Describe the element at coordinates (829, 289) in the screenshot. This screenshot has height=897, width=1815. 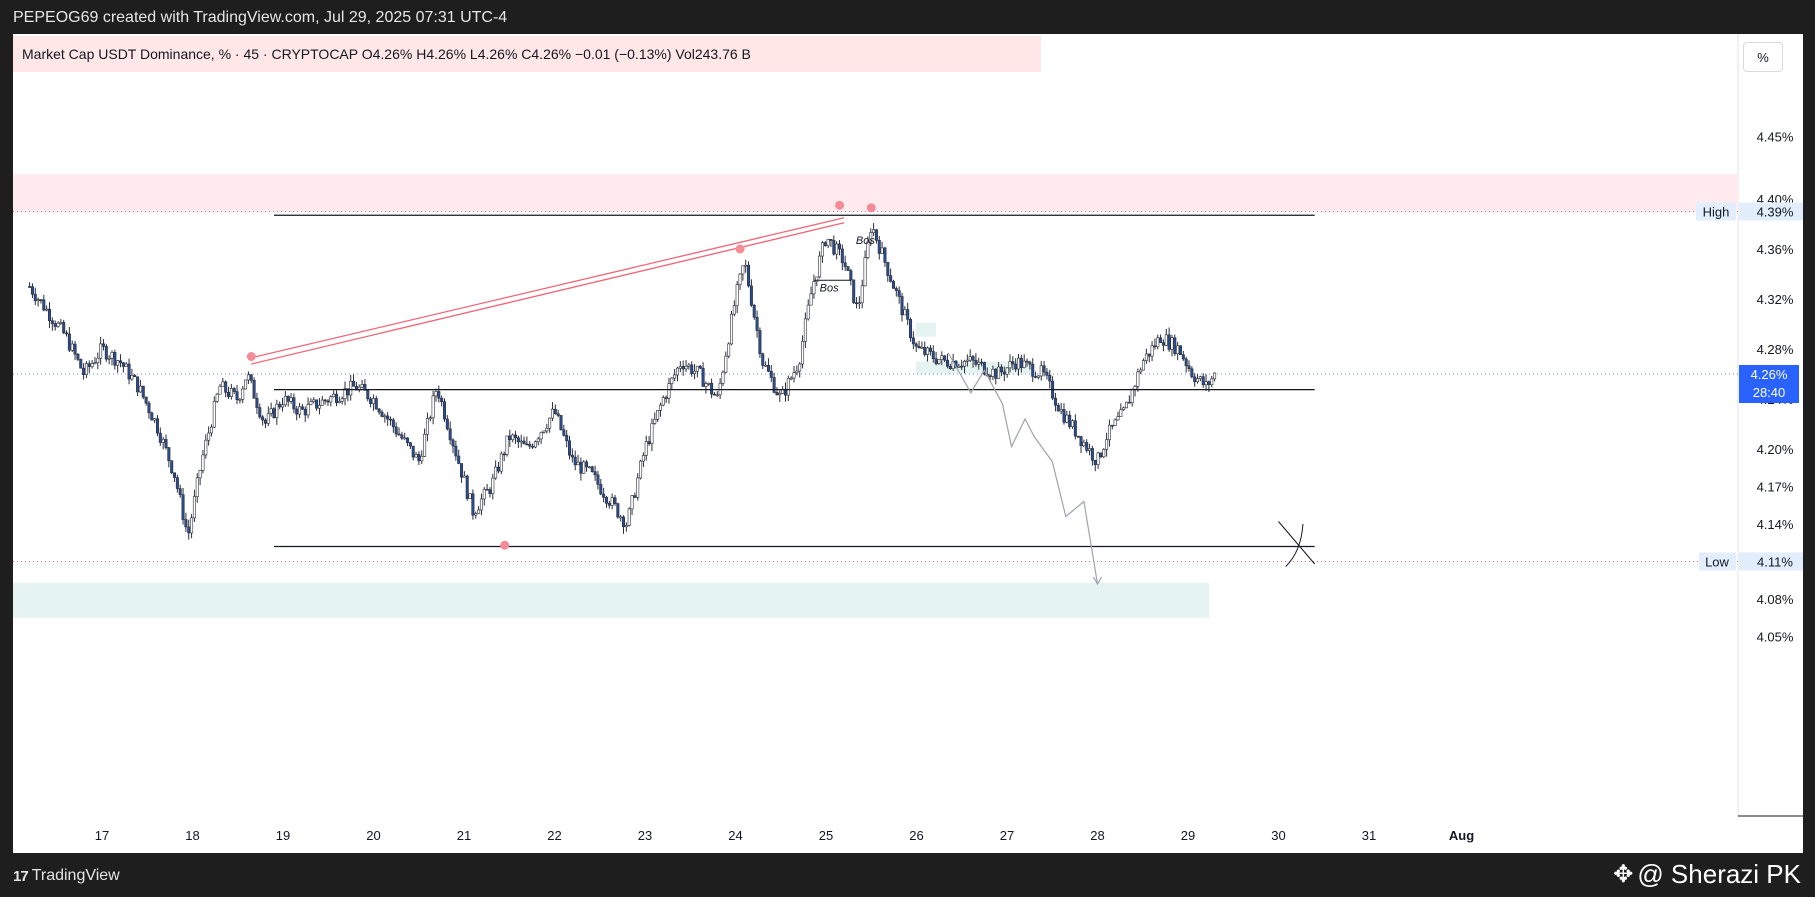
I see `bos-label: Bos` at that location.